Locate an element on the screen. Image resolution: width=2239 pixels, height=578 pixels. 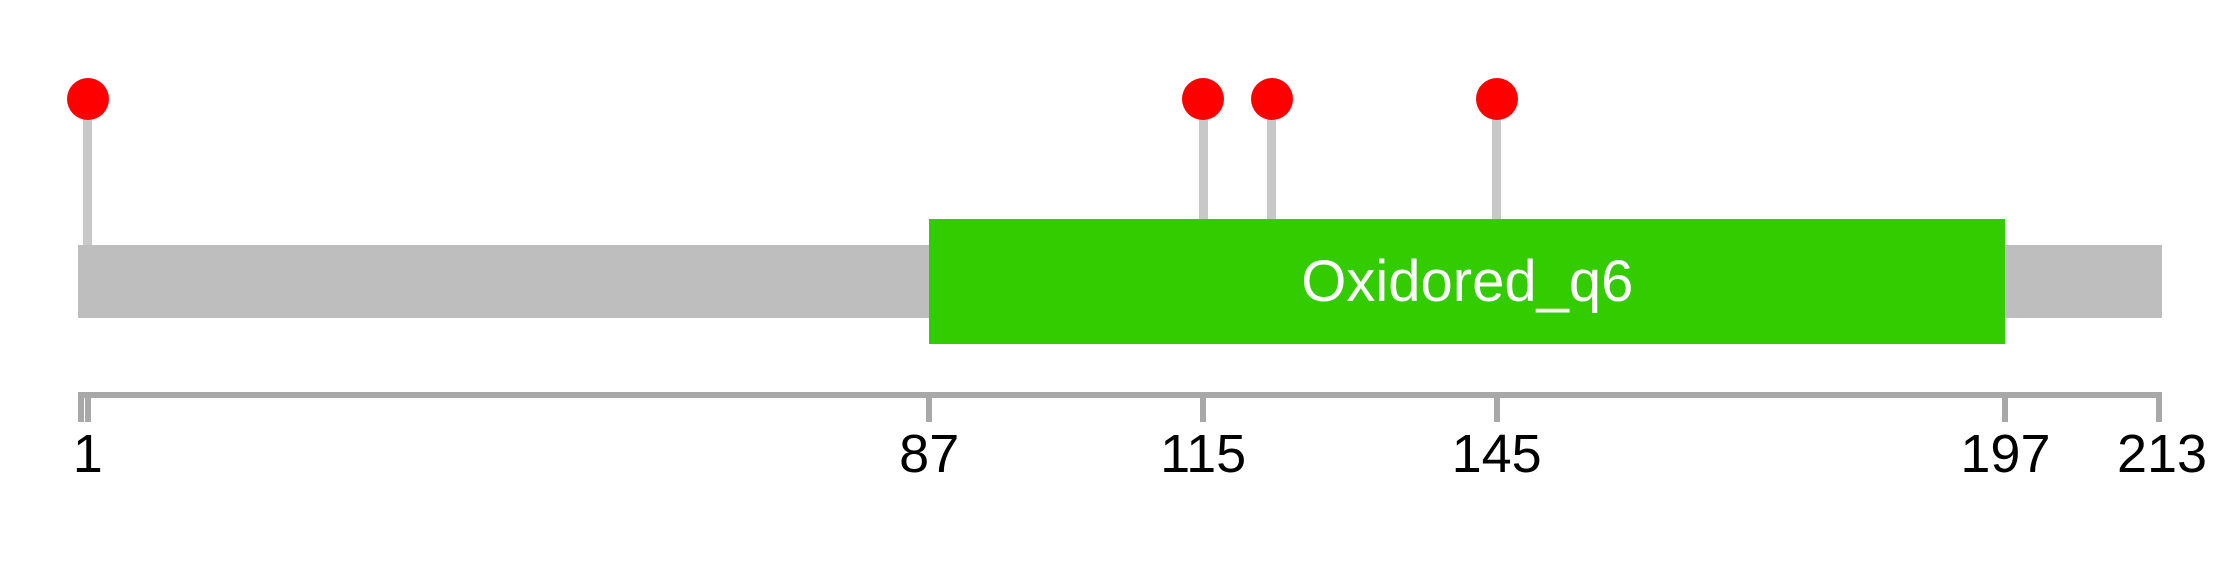
axis-tick-label: 115 is located at coordinates (1203, 454).